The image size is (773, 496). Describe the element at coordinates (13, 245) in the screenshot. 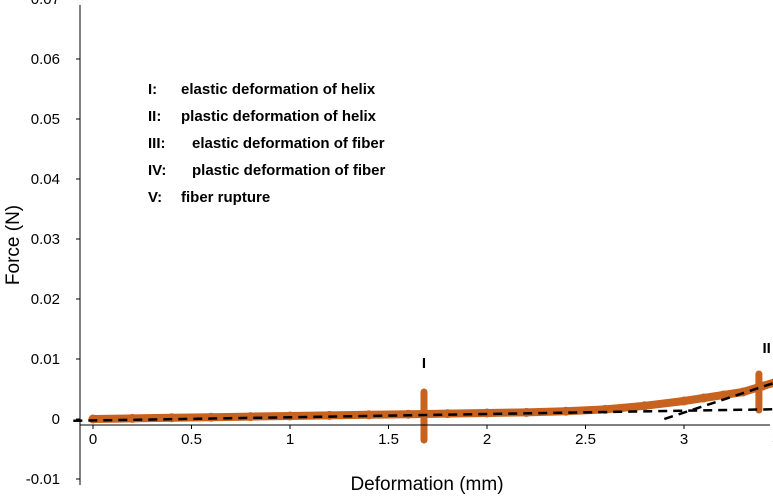

I see `y-axis-title: Force (N)` at that location.